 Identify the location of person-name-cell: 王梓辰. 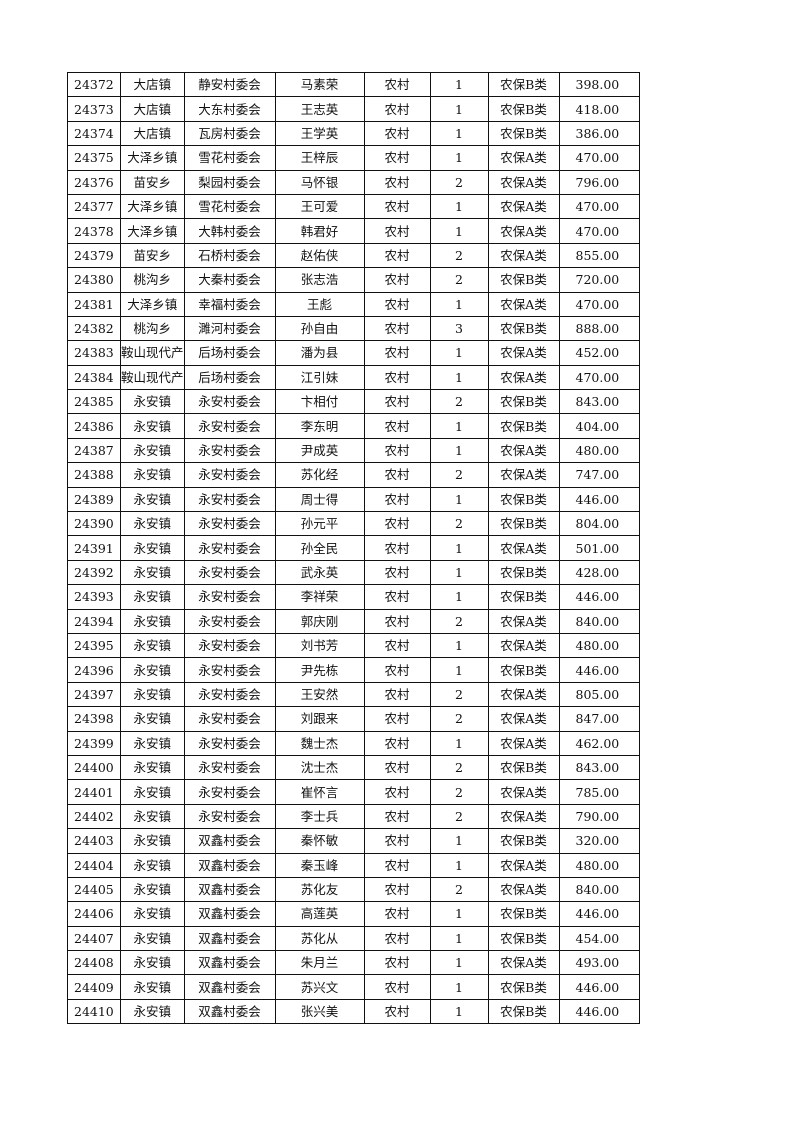
(319, 158).